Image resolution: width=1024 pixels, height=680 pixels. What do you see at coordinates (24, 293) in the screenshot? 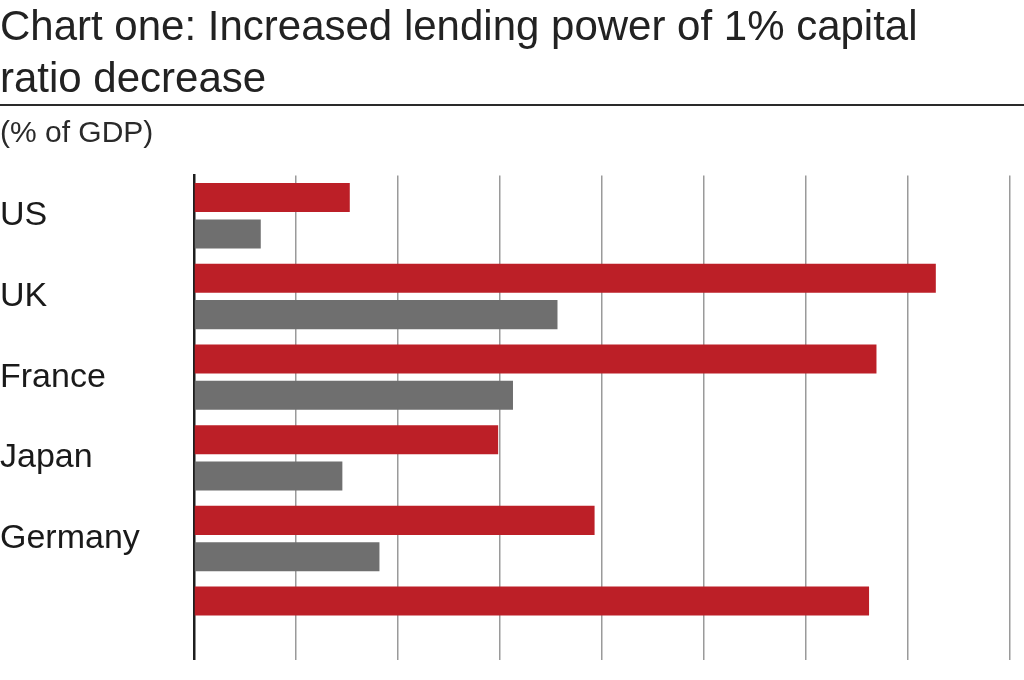
I see `y-tick-label: UK` at bounding box center [24, 293].